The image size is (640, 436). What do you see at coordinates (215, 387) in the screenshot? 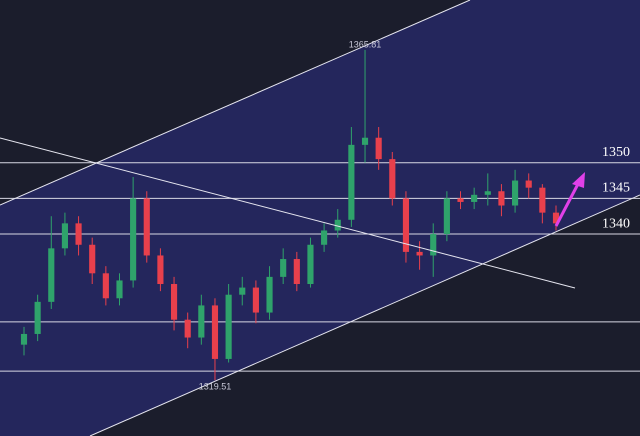
I see `low-annotation: 1319.51` at bounding box center [215, 387].